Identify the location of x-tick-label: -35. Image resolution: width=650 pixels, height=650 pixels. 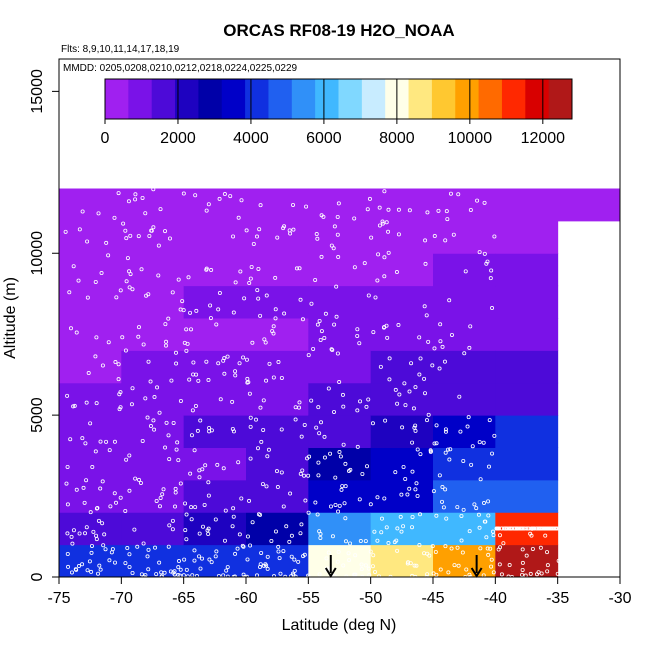
(557, 598).